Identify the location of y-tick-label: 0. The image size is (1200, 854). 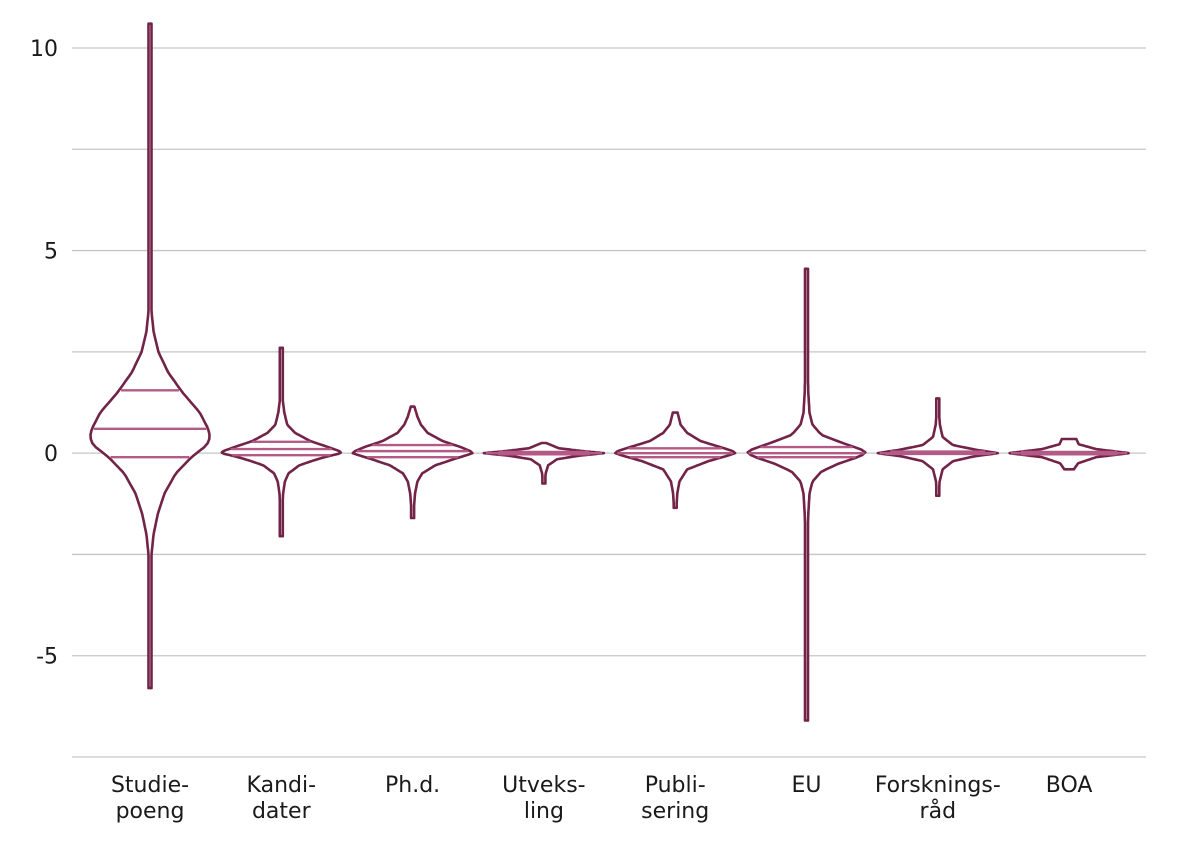
(51, 454).